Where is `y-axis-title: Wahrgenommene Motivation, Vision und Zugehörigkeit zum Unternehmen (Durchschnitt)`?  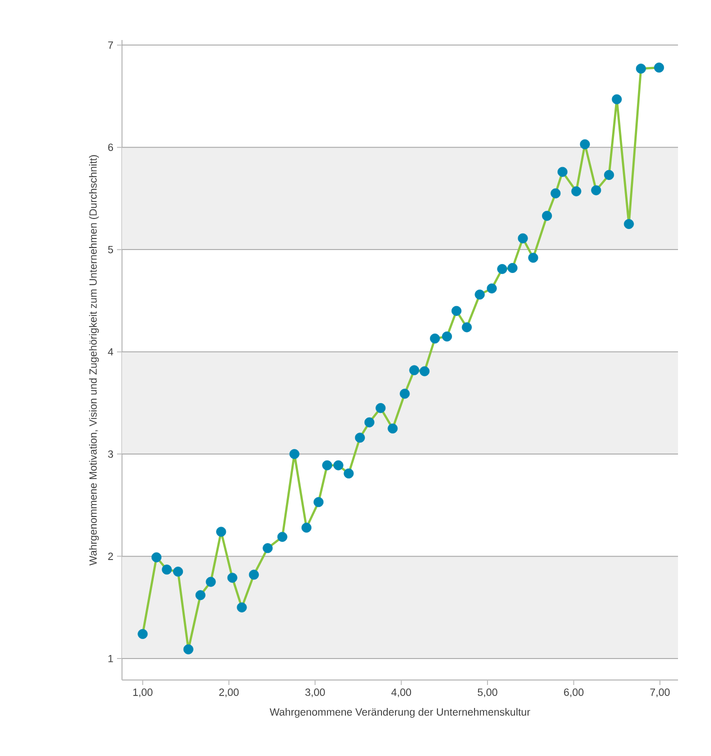 y-axis-title: Wahrgenommene Motivation, Vision und Zugehörigkeit zum Unternehmen (Durchschnitt) is located at coordinates (94, 360).